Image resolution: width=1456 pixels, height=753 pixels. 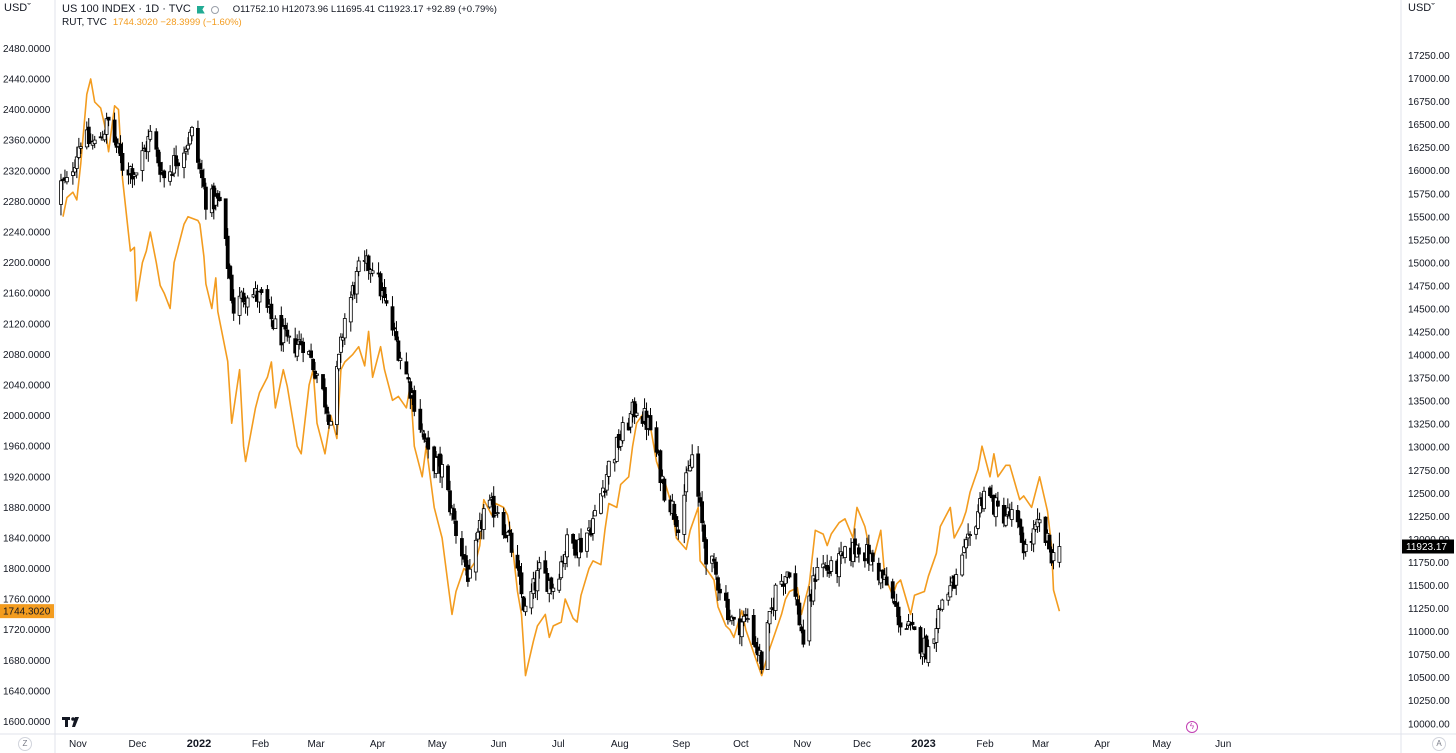 What do you see at coordinates (803, 744) in the screenshot?
I see `time-axis-label: Nov` at bounding box center [803, 744].